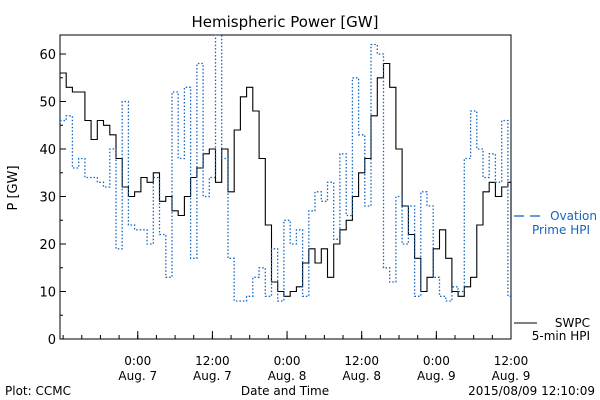 The image size is (600, 400). Describe the element at coordinates (561, 230) in the screenshot. I see `legend-ovation-label-2: Prime HPI` at that location.